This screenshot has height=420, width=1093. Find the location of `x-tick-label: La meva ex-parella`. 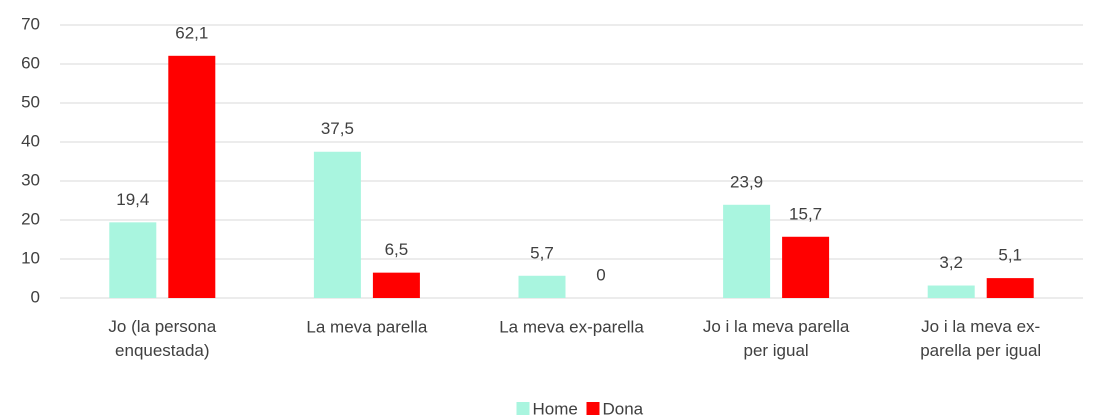

x-tick-label: La meva ex-parella is located at coordinates (571, 326).